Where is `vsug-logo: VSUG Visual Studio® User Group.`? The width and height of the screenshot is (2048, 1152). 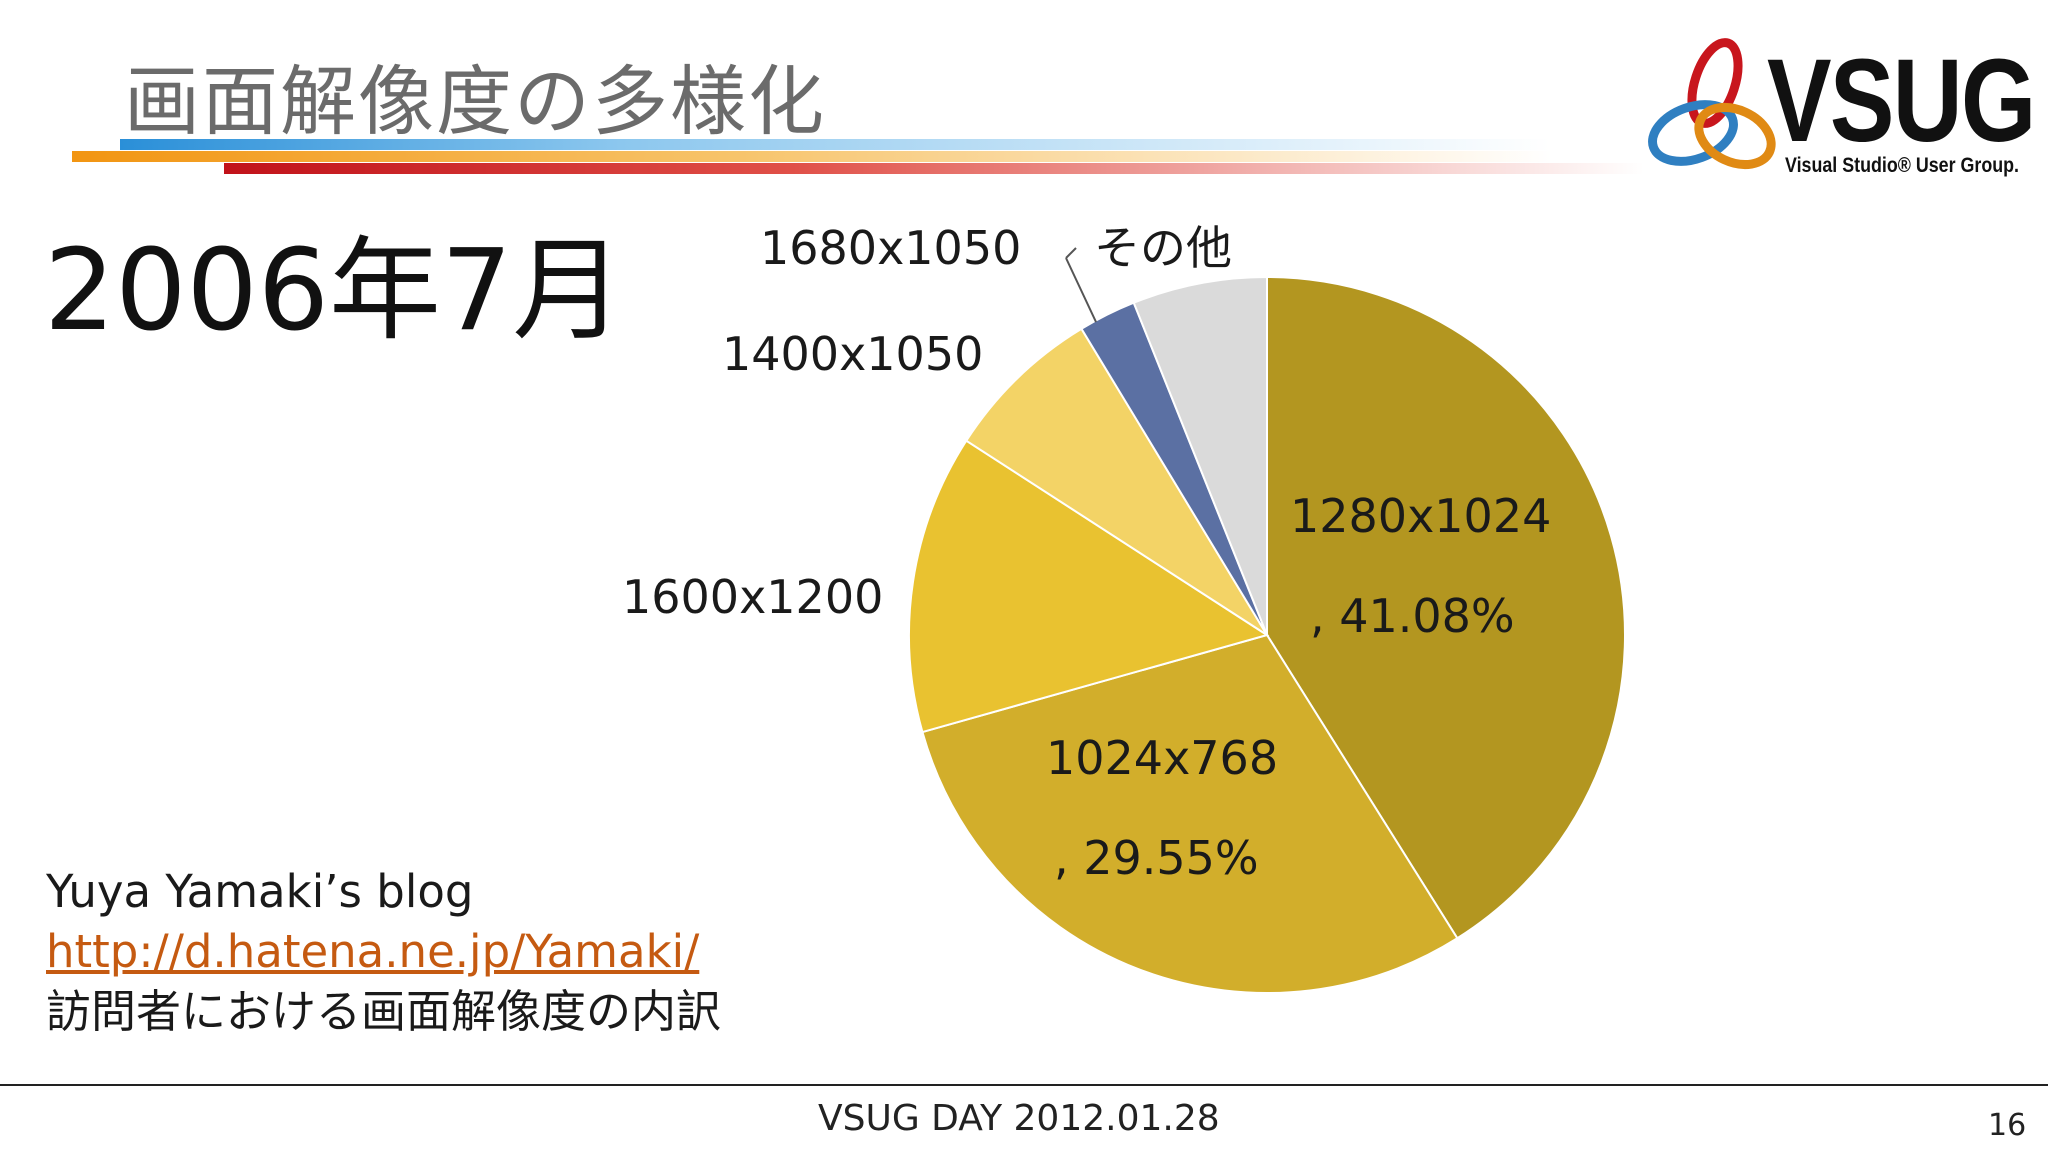 vsug-logo: VSUG Visual Studio® User Group. is located at coordinates (1840, 113).